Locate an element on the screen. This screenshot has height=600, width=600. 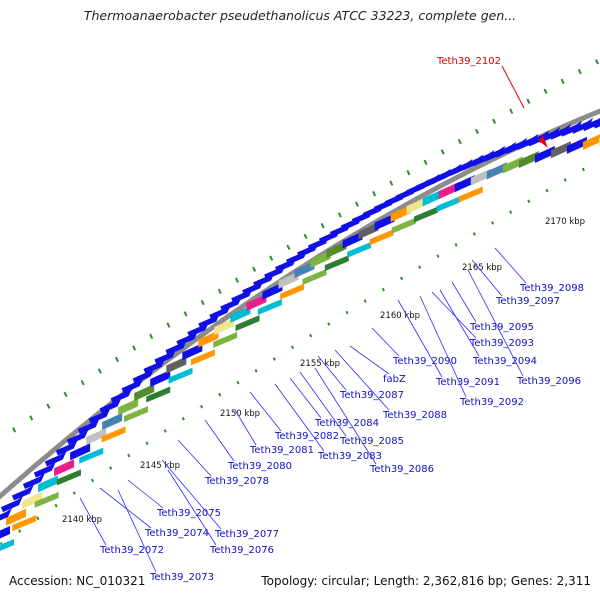
gene-label: Teth39_2084 is located at coordinates (346, 423).